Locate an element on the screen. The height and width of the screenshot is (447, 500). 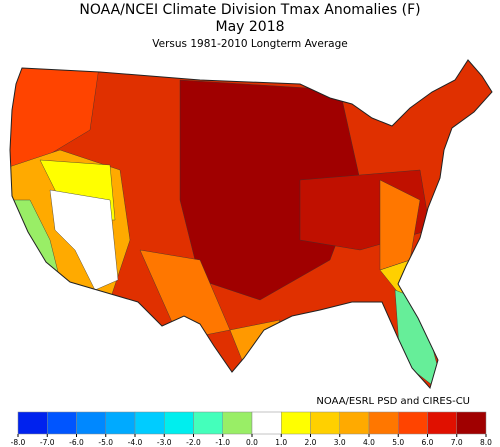
colorbar-tick-label: -4.0 is located at coordinates (135, 442).